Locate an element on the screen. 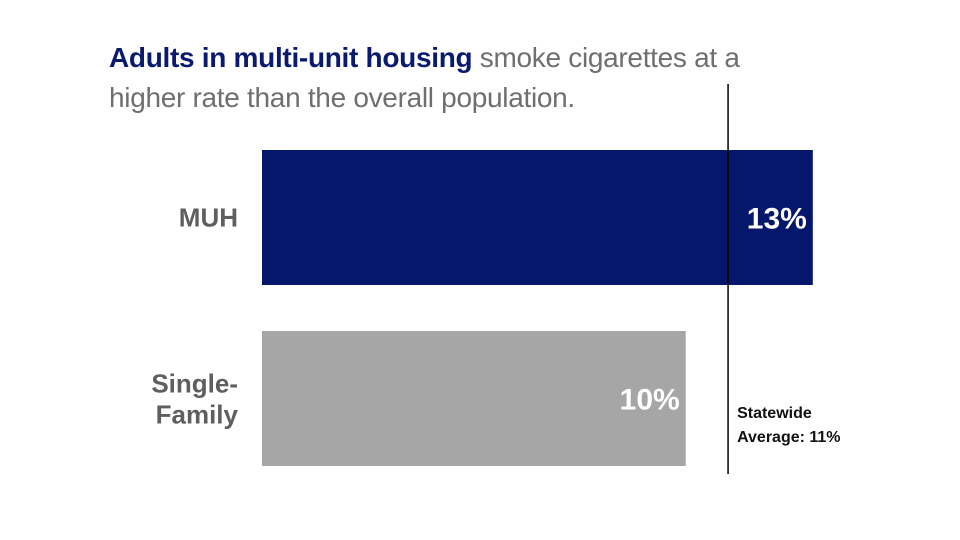 The width and height of the screenshot is (960, 540). bar-single-family is located at coordinates (474, 398).